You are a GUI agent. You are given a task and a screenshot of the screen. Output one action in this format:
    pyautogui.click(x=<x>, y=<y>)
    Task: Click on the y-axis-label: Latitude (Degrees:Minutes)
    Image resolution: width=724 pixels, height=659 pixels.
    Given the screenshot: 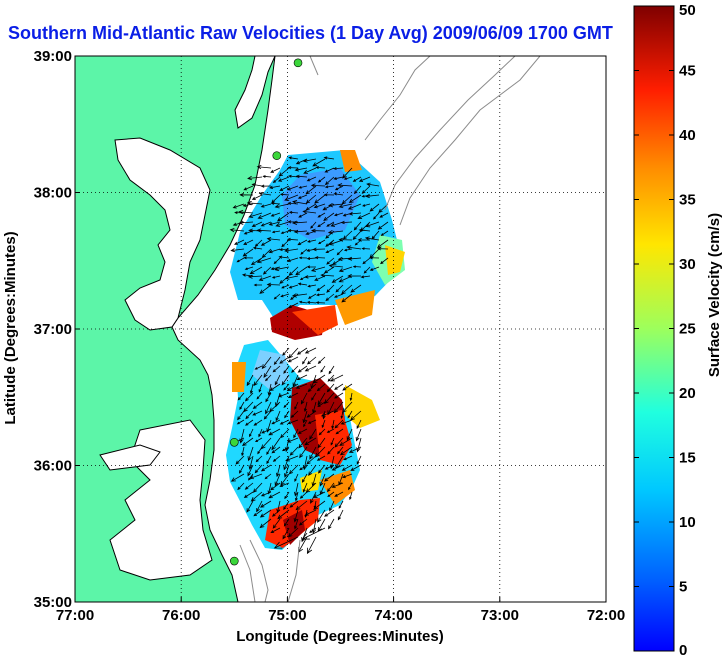 What is the action you would take?
    pyautogui.click(x=10, y=327)
    